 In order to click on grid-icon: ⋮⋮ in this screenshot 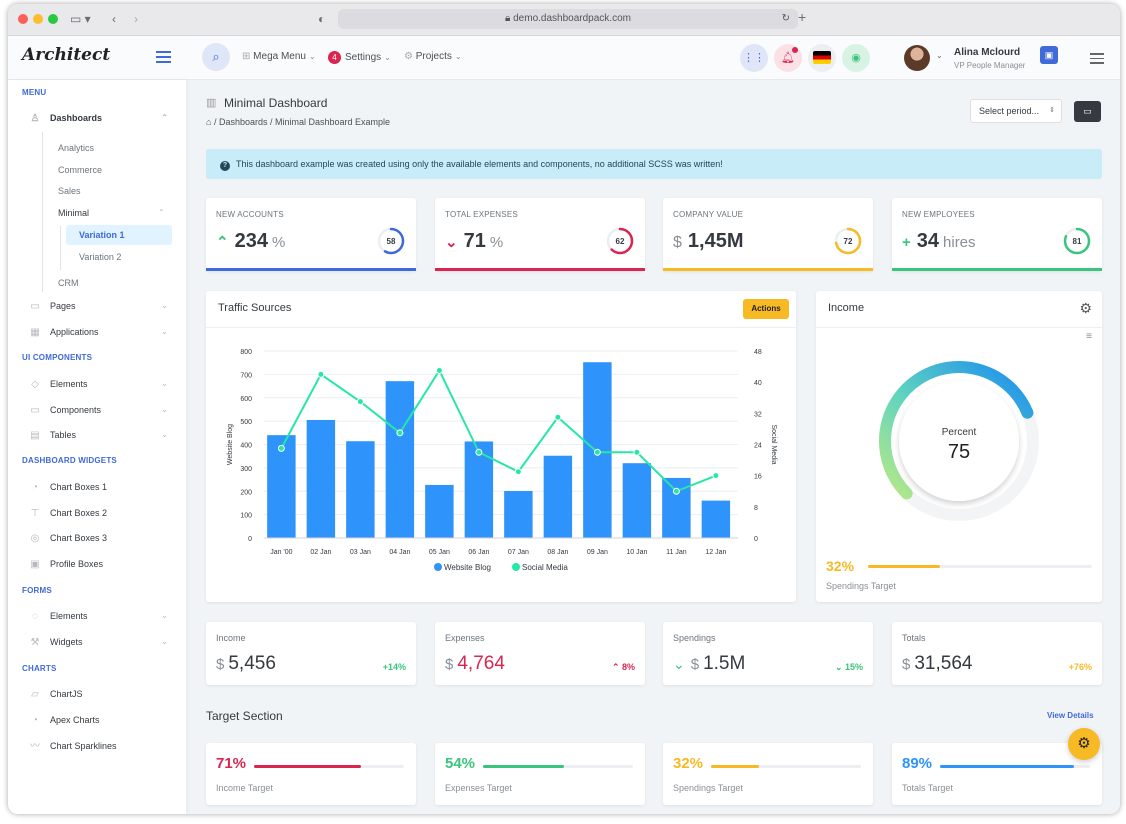, I will do `click(754, 58)`.